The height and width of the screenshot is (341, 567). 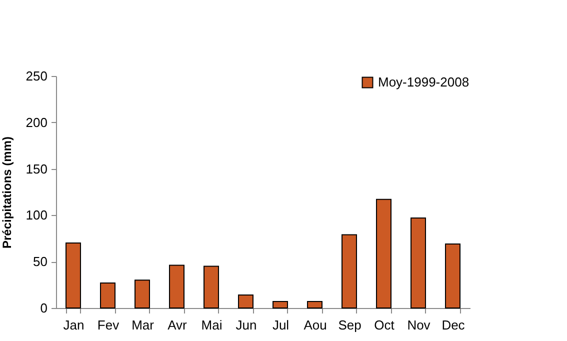 What do you see at coordinates (454, 325) in the screenshot?
I see `x-tick-label: Dec` at bounding box center [454, 325].